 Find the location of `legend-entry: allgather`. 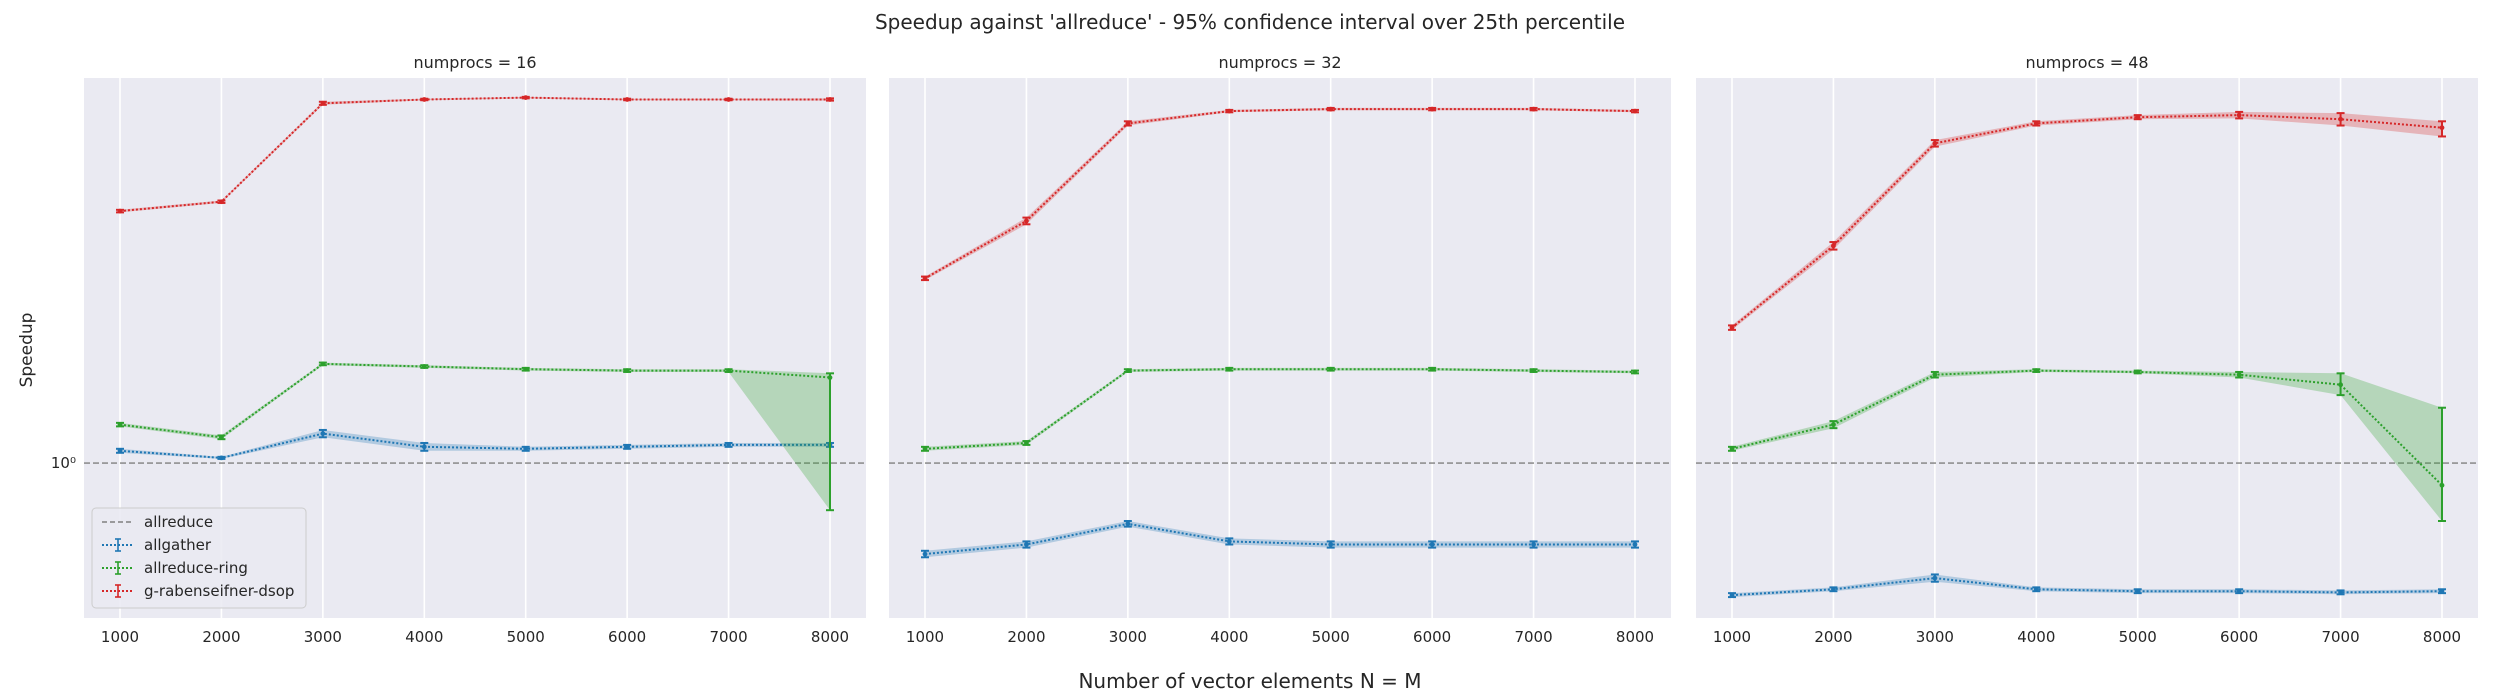

legend-entry: allgather is located at coordinates (157, 545).